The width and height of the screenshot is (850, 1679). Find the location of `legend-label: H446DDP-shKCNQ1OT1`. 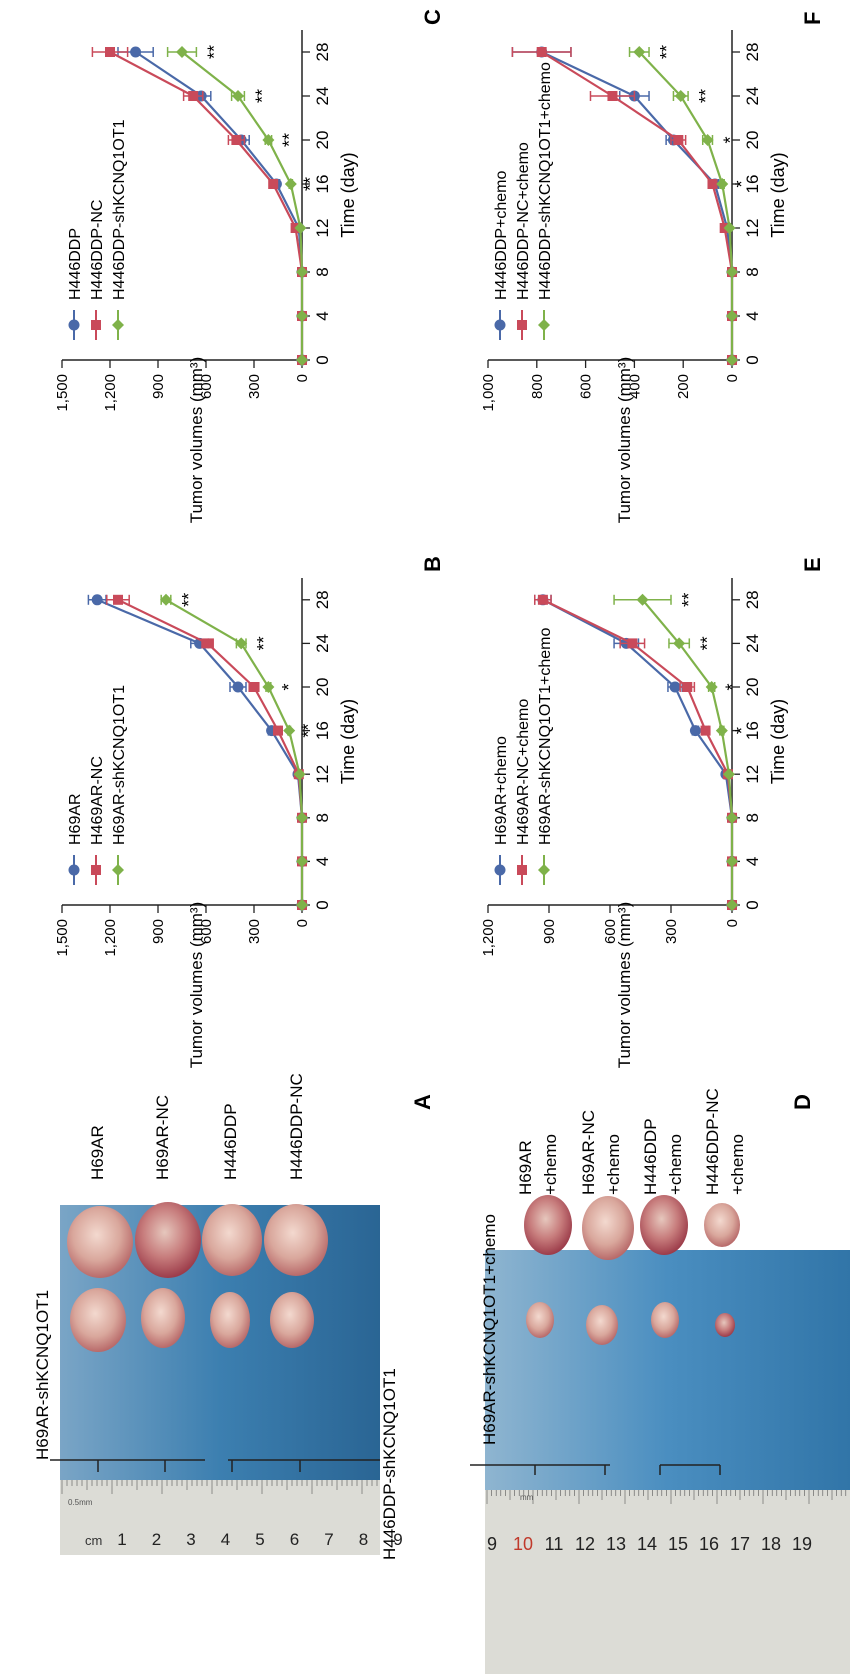

legend-label: H446DDP-shKCNQ1OT1 is located at coordinates (119, 209).